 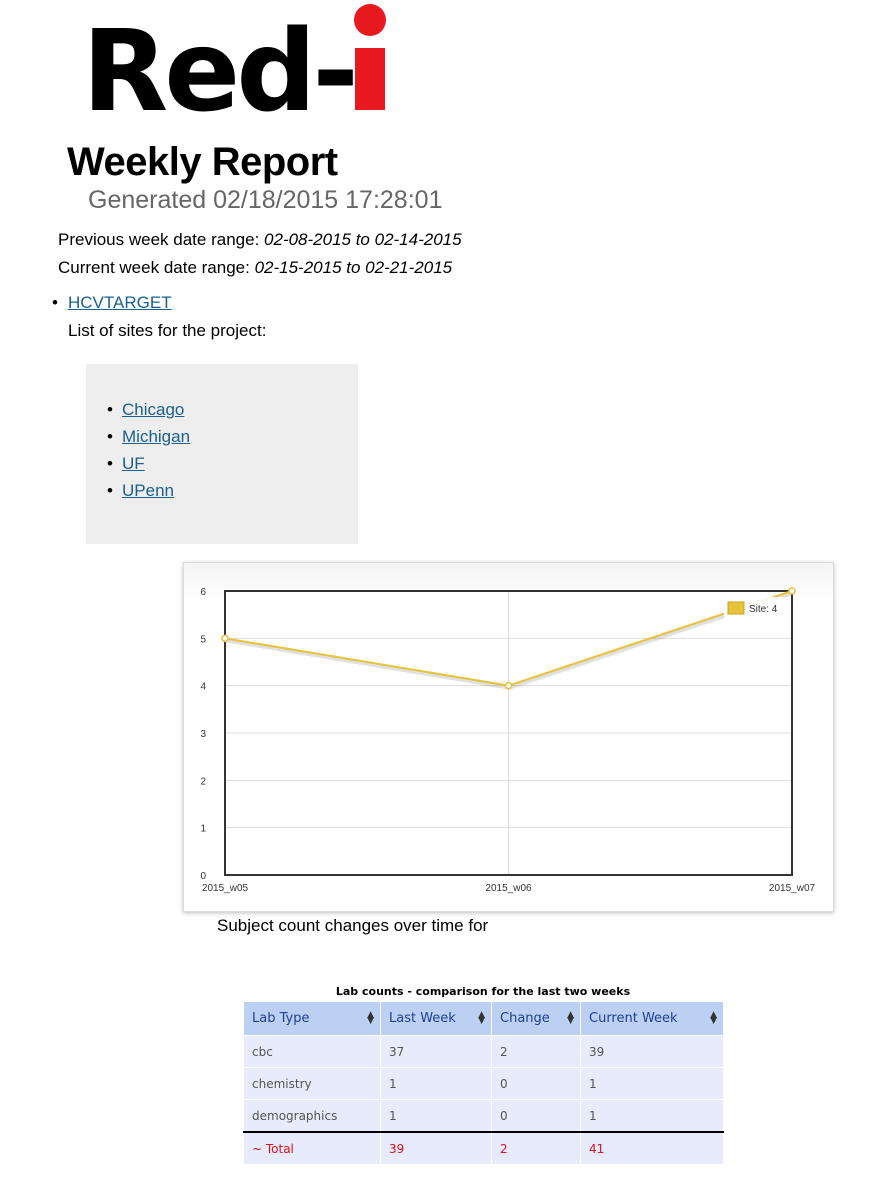 I want to click on y-tick-label: 4, so click(x=203, y=687).